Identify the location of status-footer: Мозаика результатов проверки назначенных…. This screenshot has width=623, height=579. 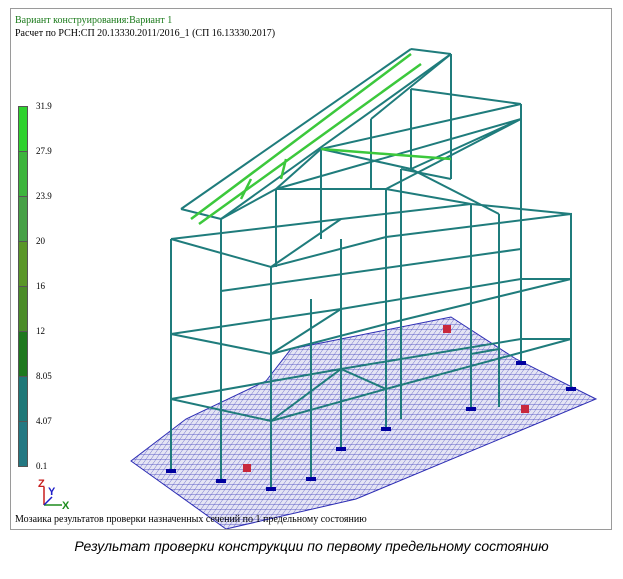
(191, 519).